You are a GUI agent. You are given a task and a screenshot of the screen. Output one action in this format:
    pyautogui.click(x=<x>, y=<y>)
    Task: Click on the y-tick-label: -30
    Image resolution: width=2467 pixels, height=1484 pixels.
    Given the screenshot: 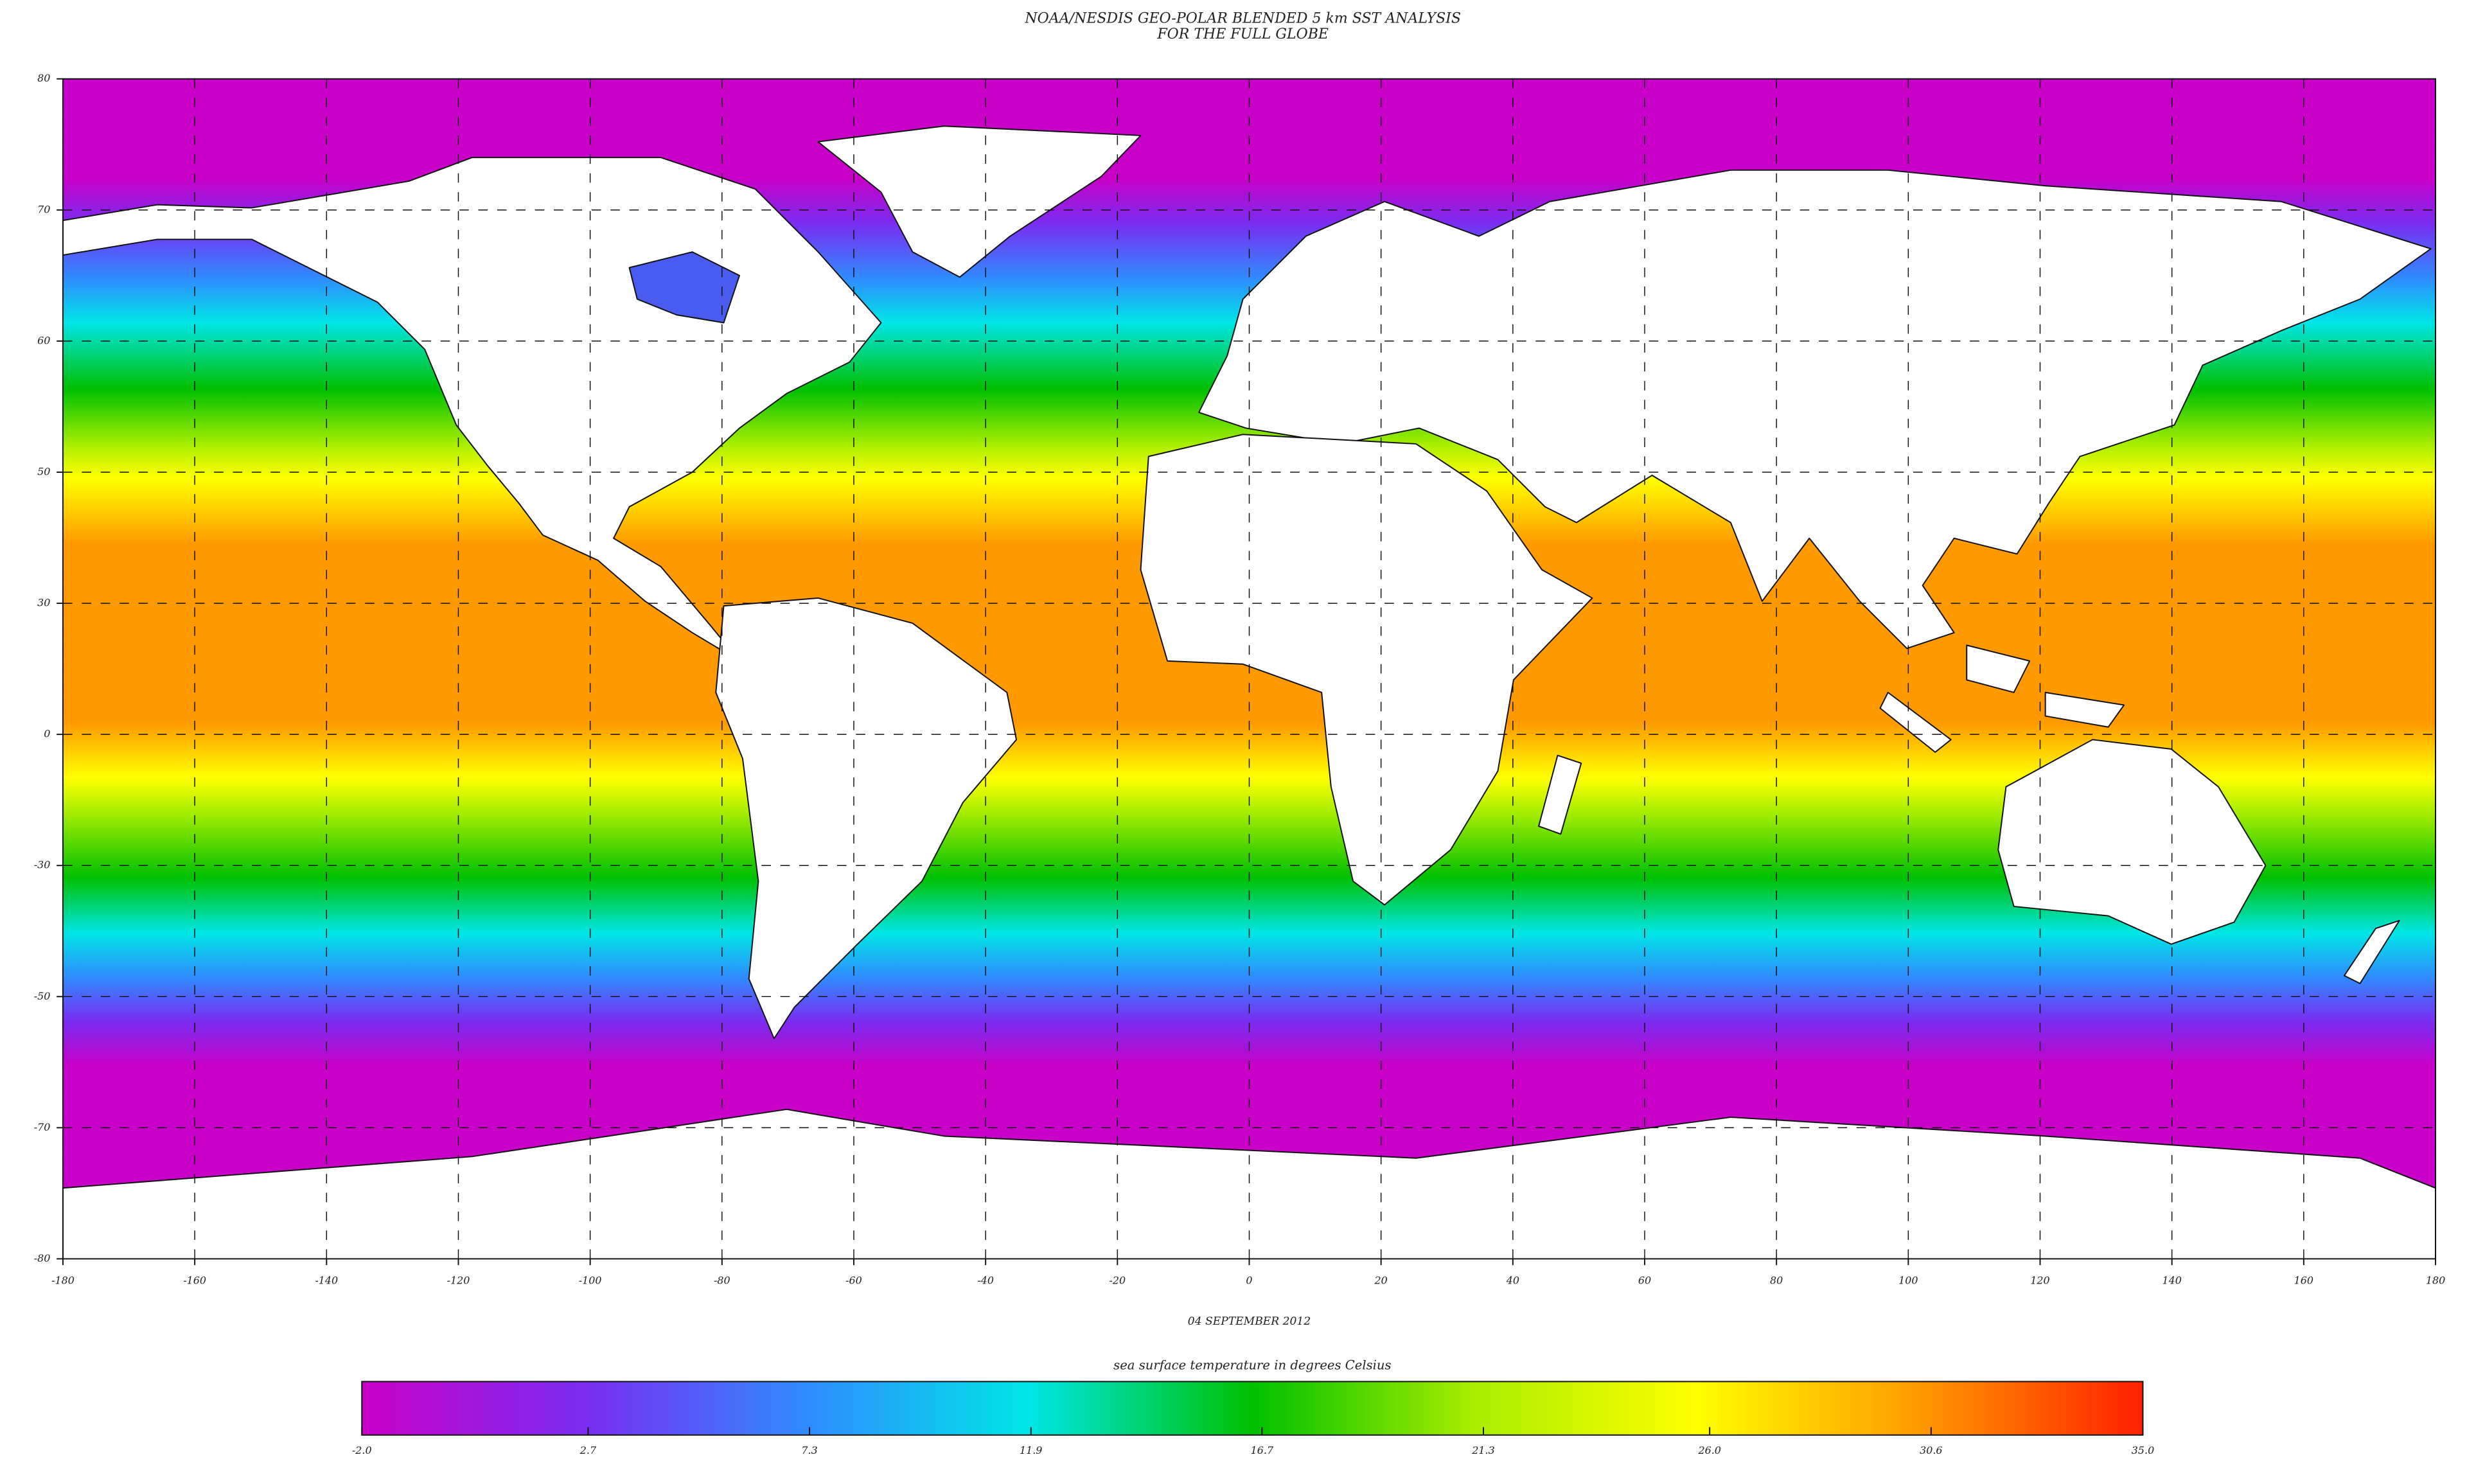 What is the action you would take?
    pyautogui.click(x=42, y=865)
    